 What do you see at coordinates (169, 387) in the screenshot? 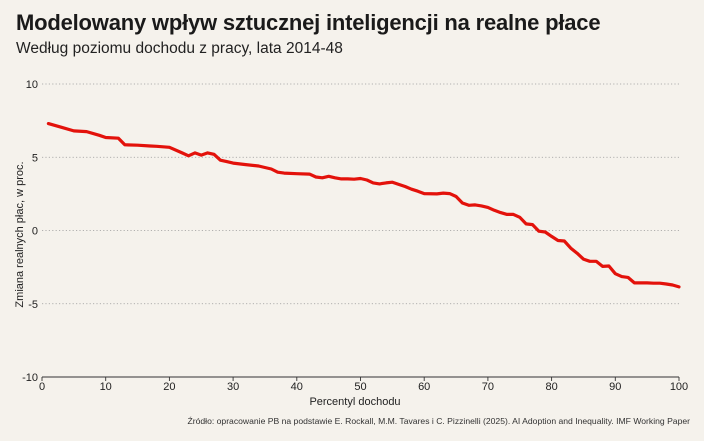
I see `x-tick-label: 20` at bounding box center [169, 387].